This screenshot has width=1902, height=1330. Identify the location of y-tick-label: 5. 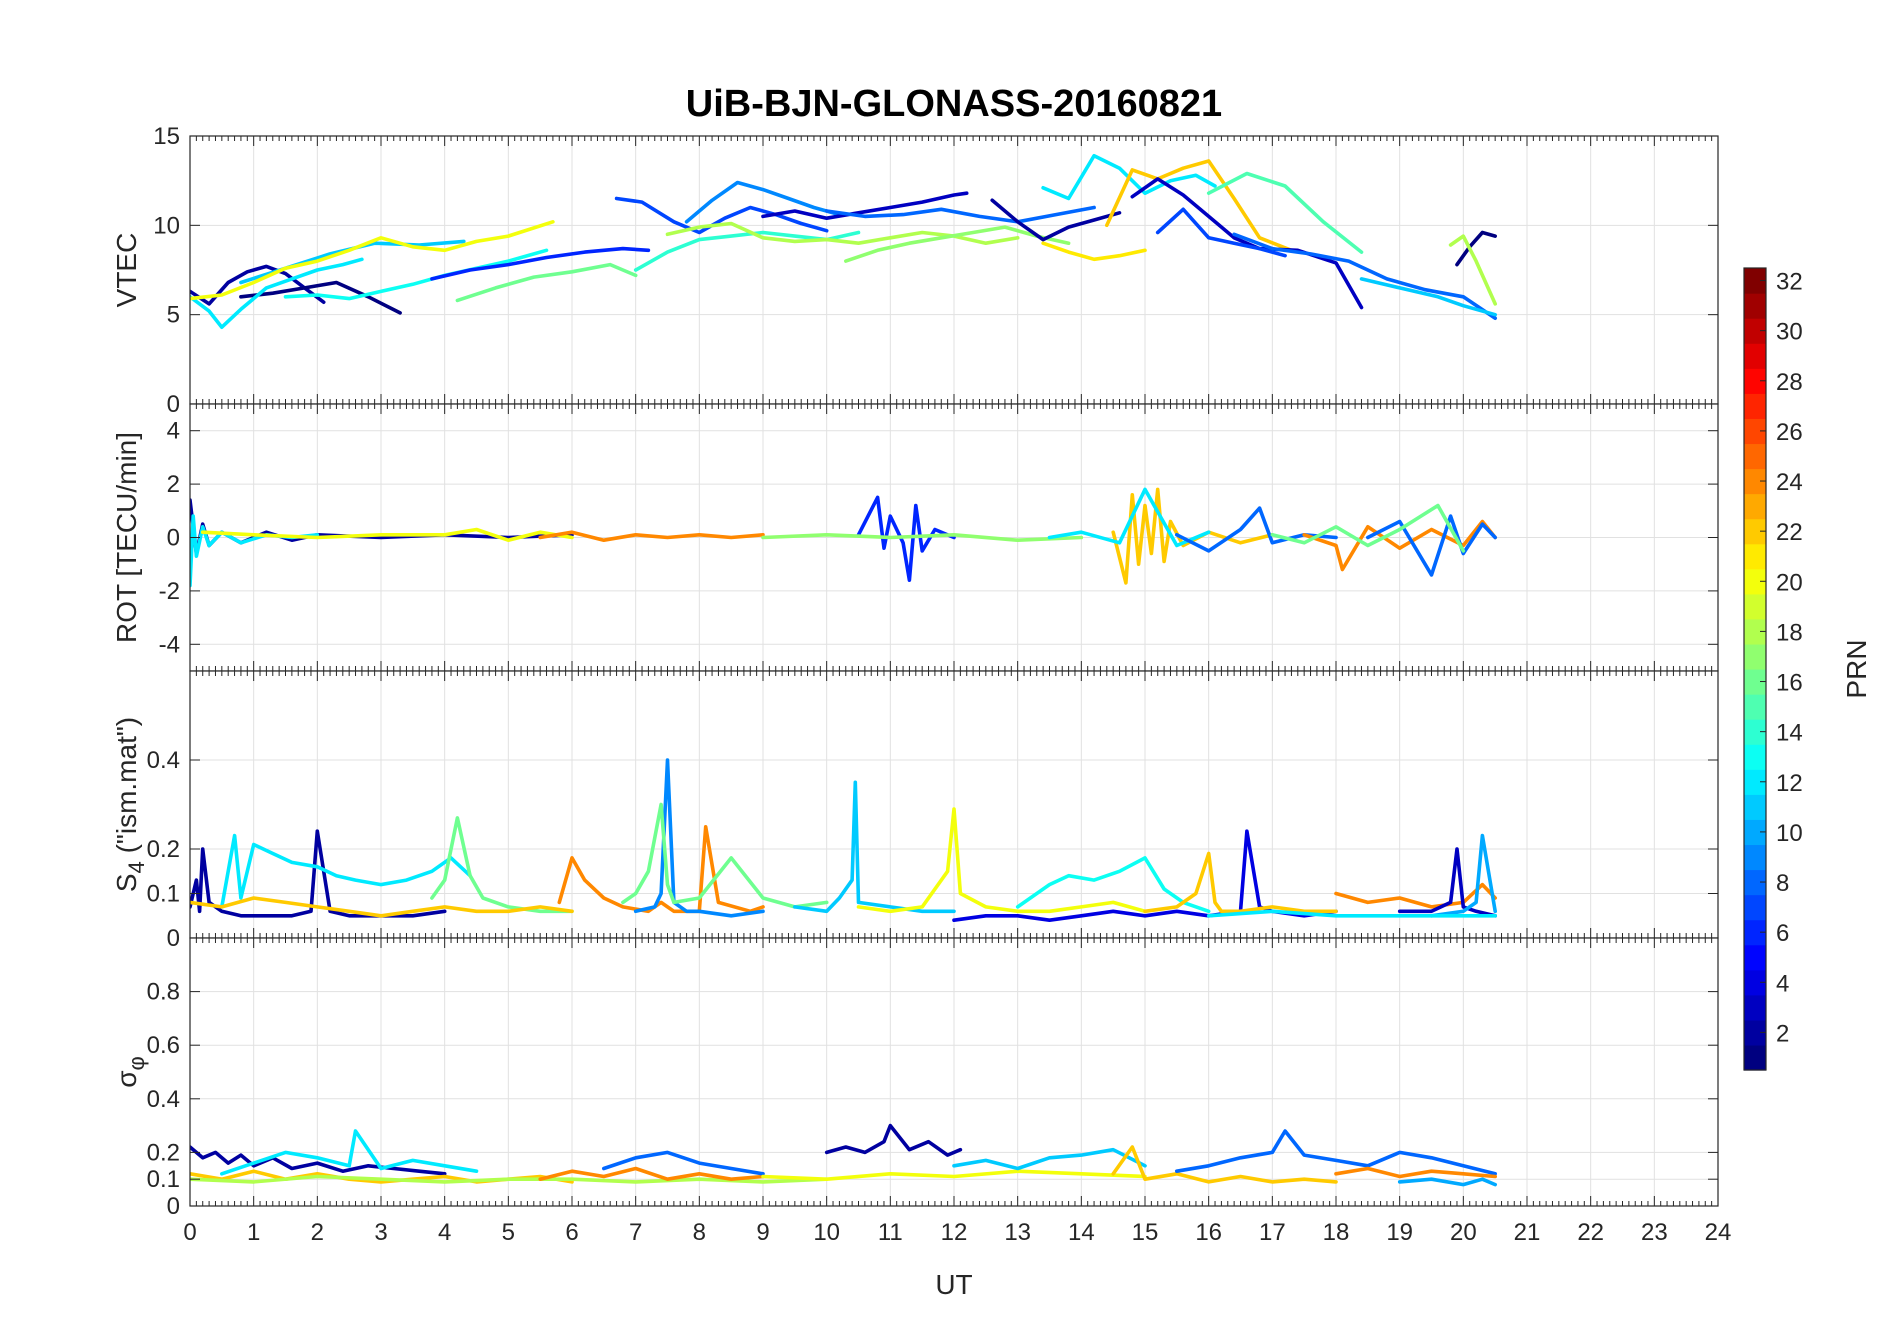
(173, 315).